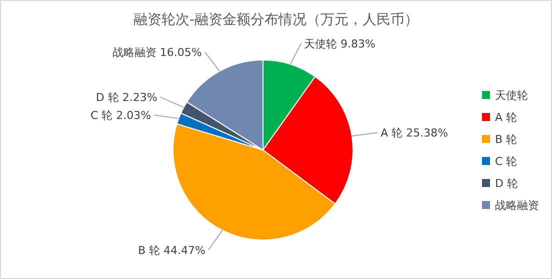 The height and width of the screenshot is (279, 552). What do you see at coordinates (127, 97) in the screenshot?
I see `category-label: D 轮 2.23%` at bounding box center [127, 97].